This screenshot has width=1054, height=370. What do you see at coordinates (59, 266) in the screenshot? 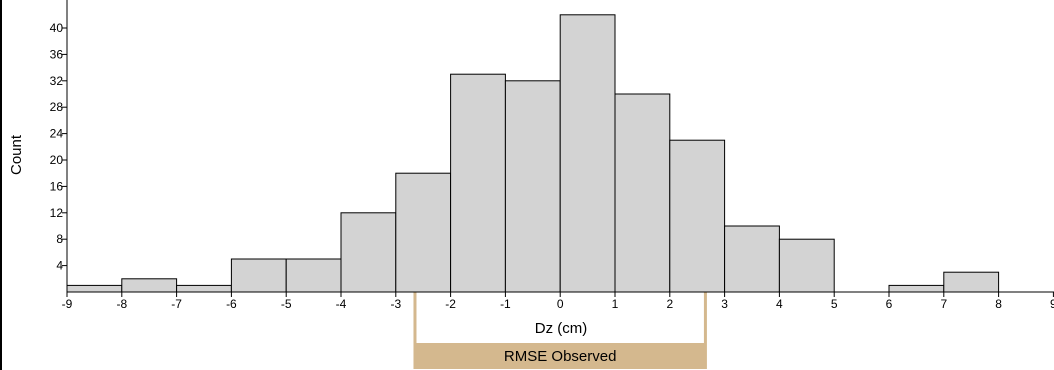
I see `y-tick-label: 4` at bounding box center [59, 266].